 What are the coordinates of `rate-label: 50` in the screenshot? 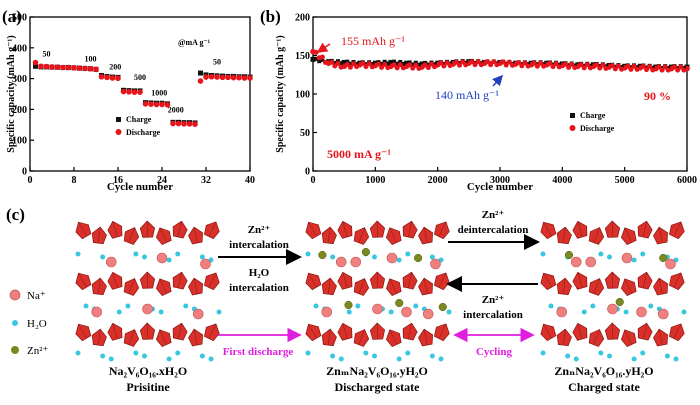 It's located at (47, 53).